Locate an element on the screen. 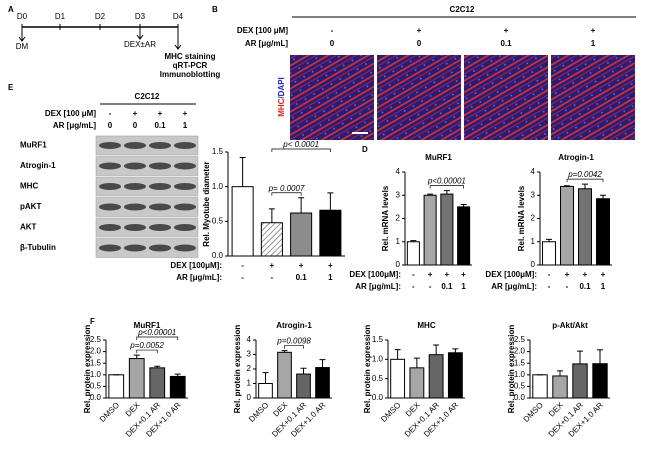 The image size is (650, 451). condition-value: 0.1 is located at coordinates (585, 286).